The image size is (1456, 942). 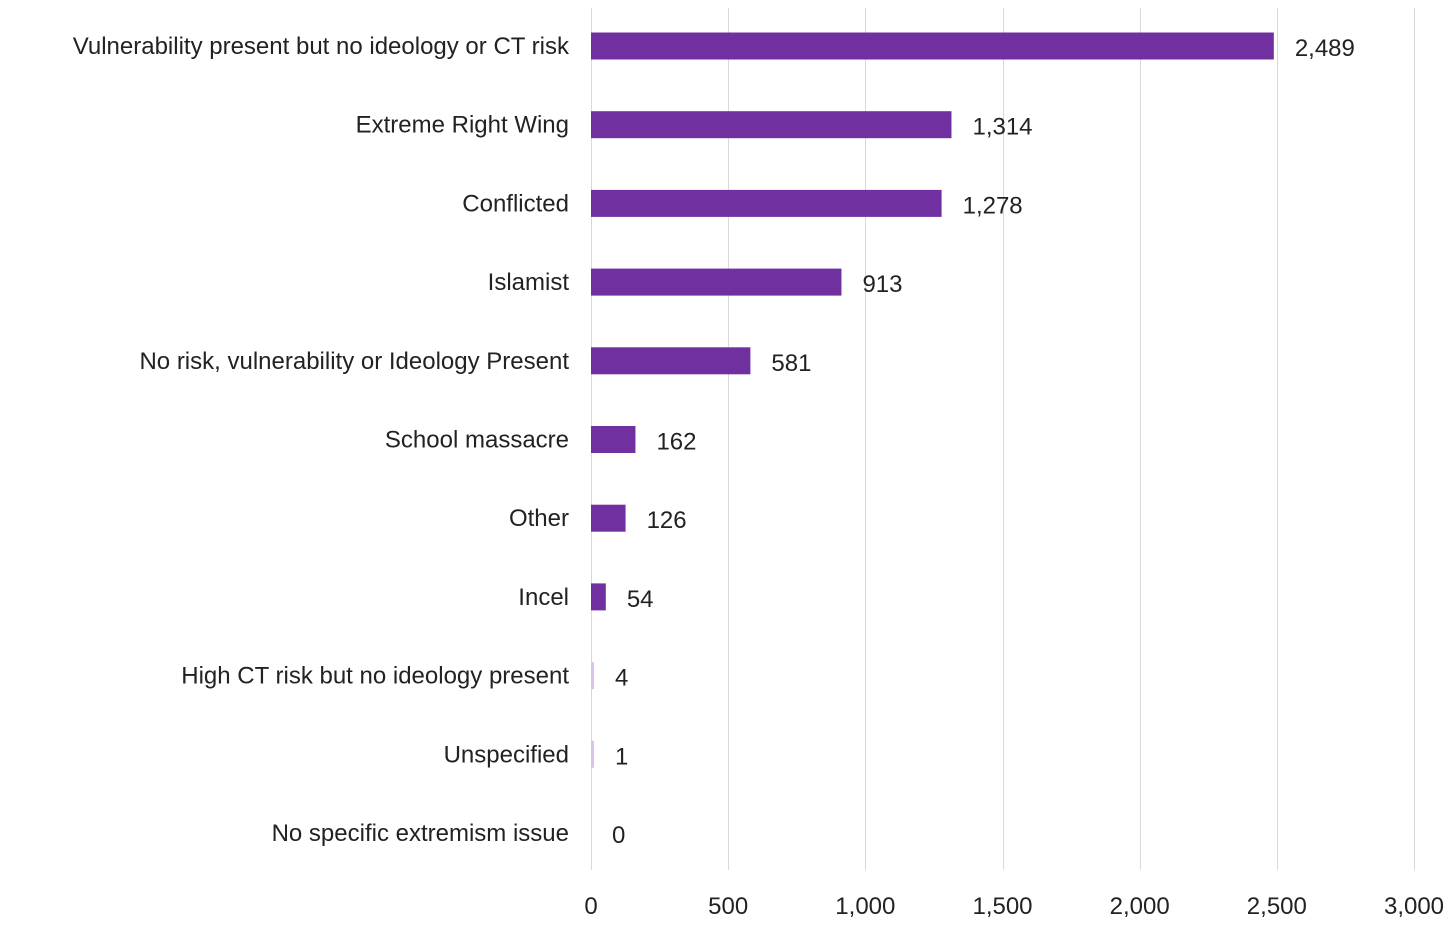 What do you see at coordinates (882, 284) in the screenshot?
I see `data-label: 913` at bounding box center [882, 284].